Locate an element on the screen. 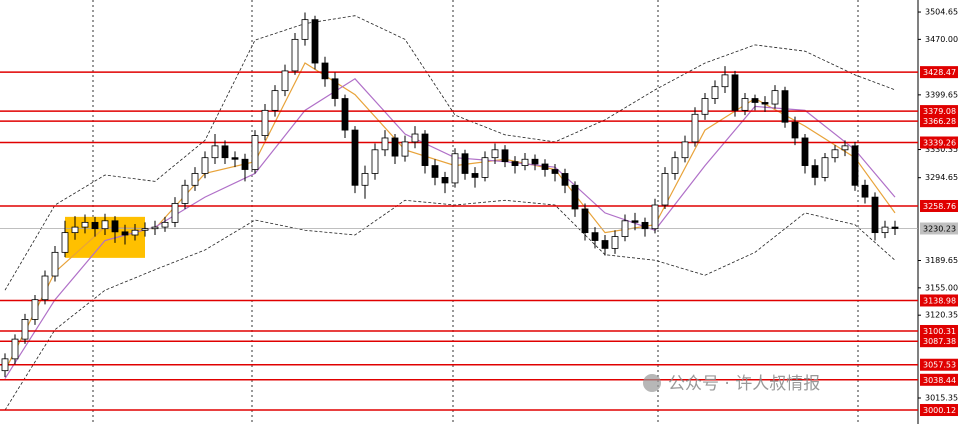 The image size is (960, 424). level-label: 3087.38 is located at coordinates (939, 341).